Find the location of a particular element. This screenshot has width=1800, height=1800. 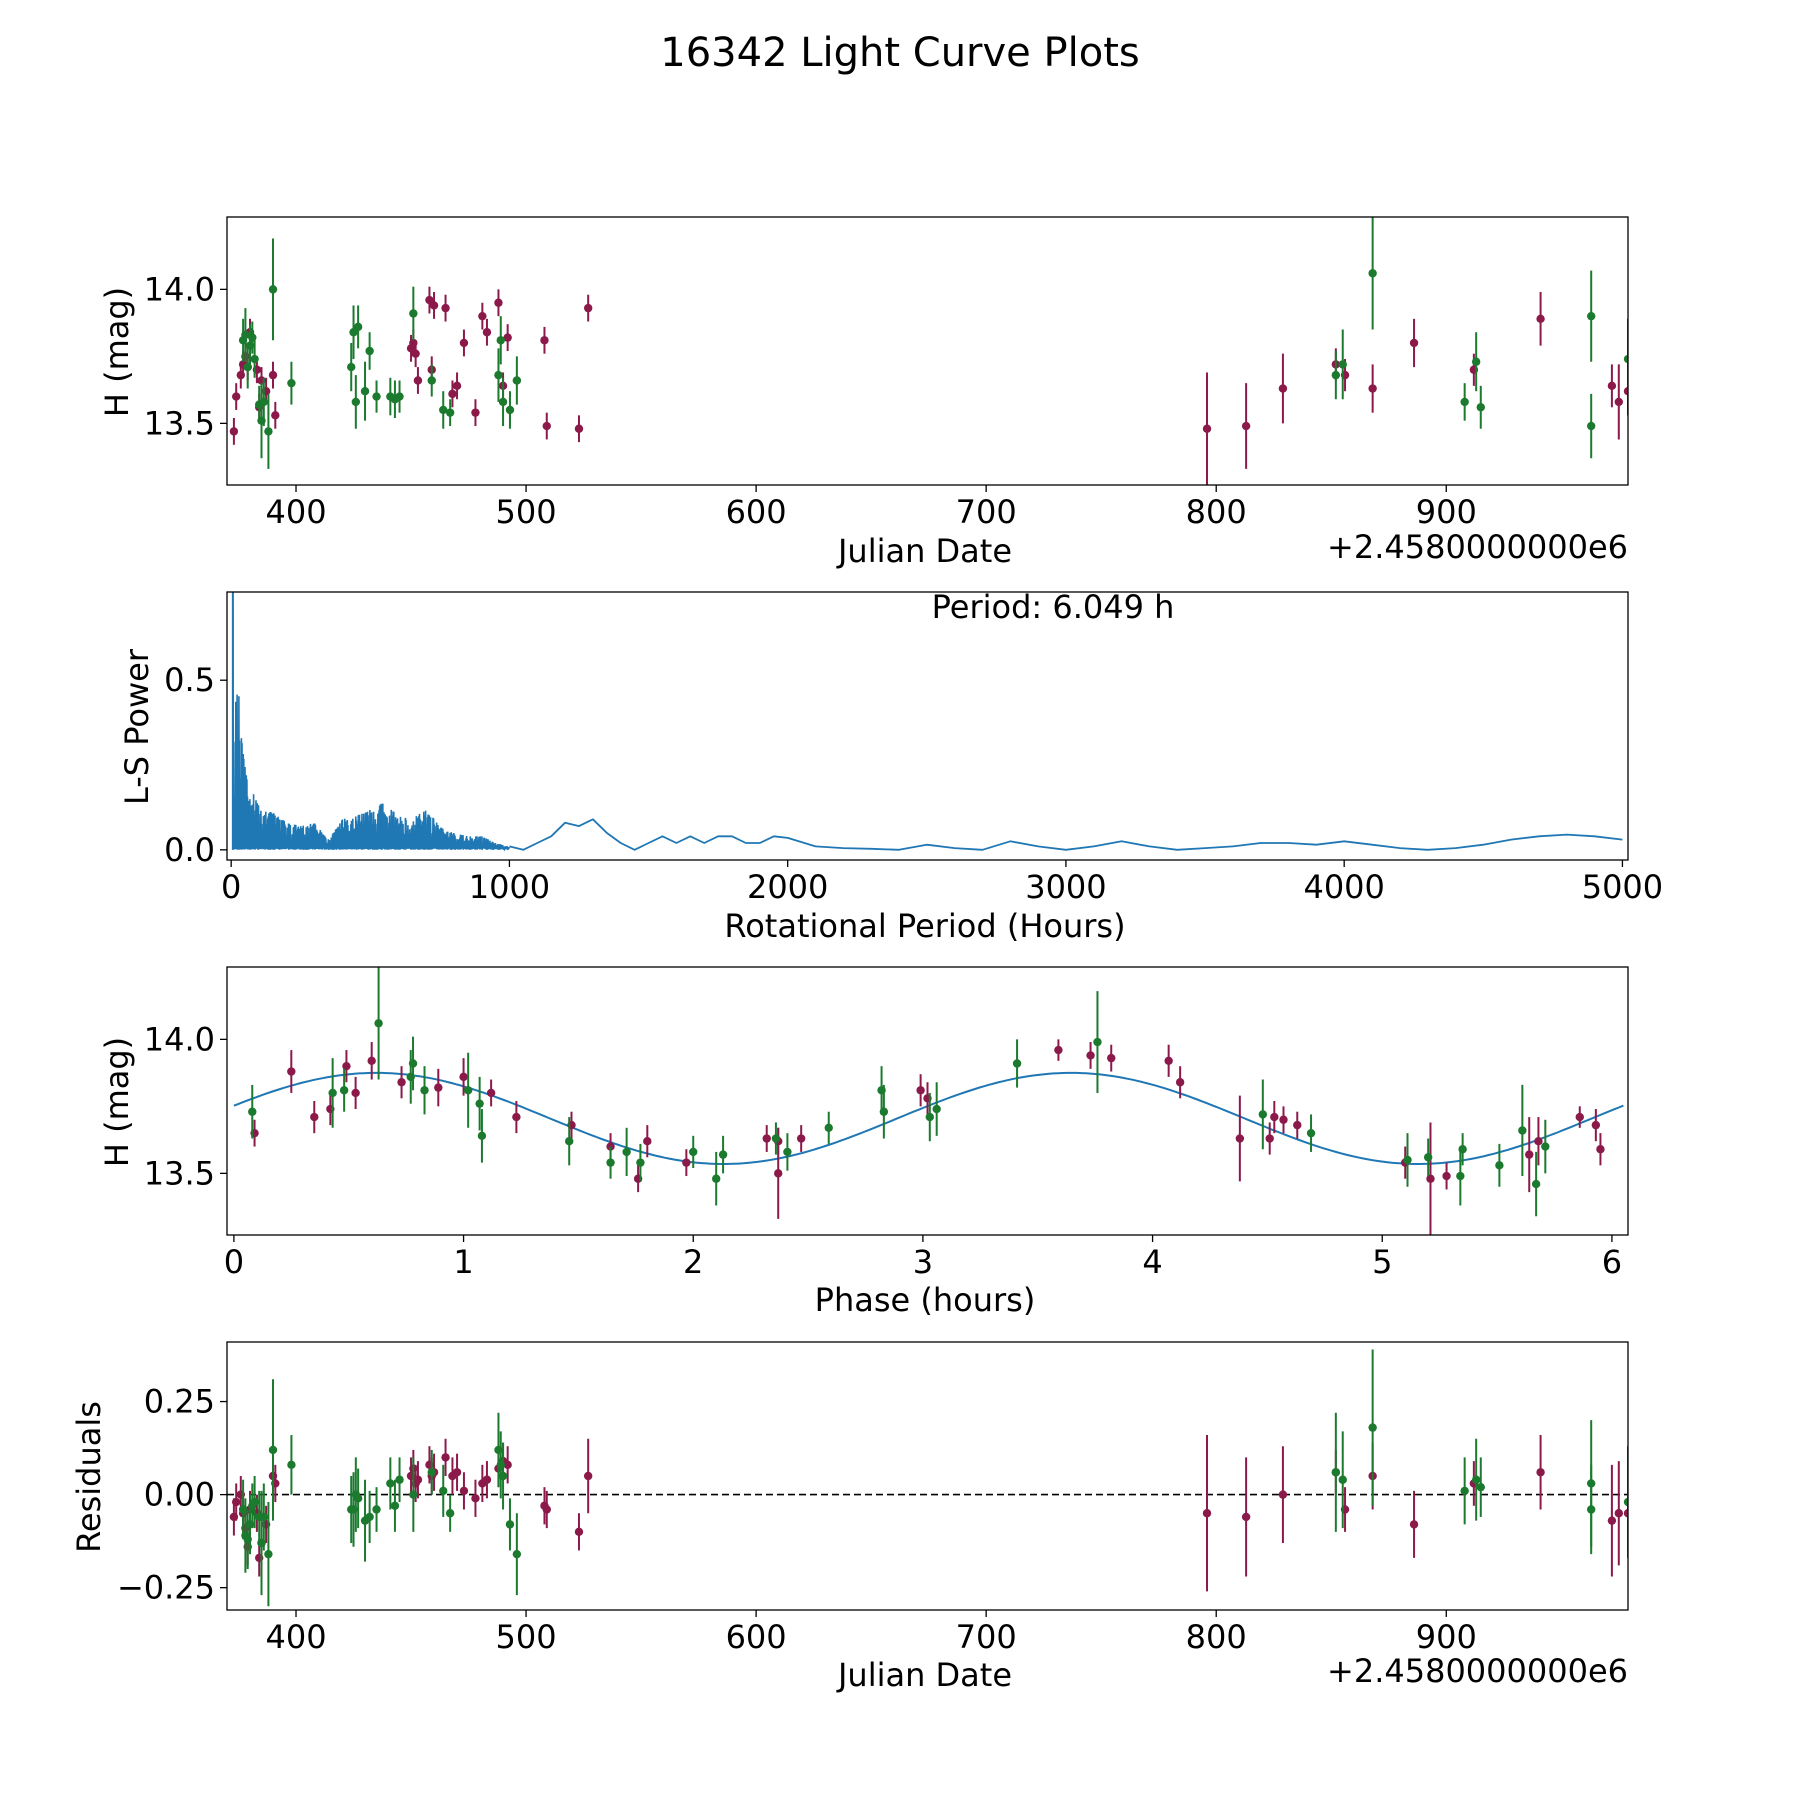

x-tick-label: 900 is located at coordinates (1446, 512).